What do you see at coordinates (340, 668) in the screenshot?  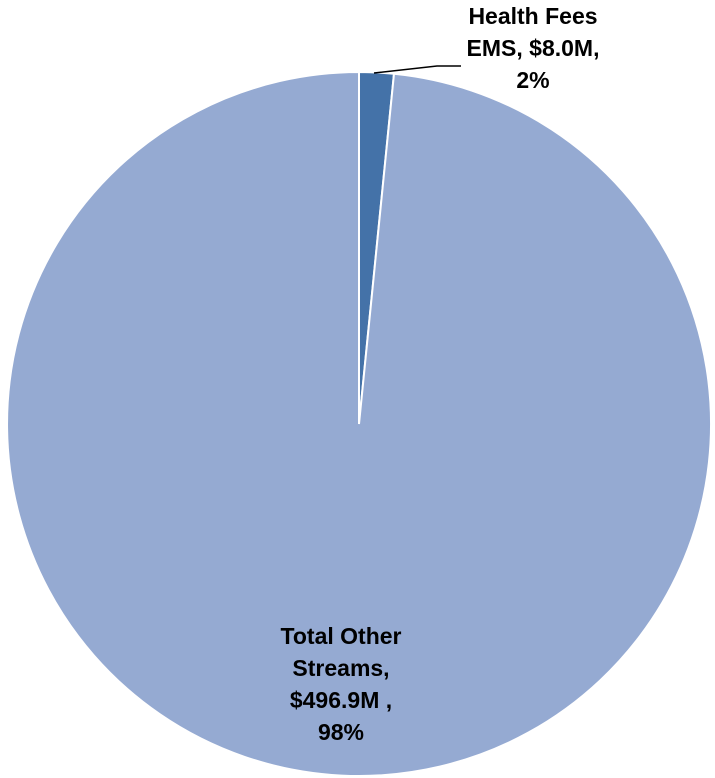 I see `slice-label-line: Streams,` at bounding box center [340, 668].